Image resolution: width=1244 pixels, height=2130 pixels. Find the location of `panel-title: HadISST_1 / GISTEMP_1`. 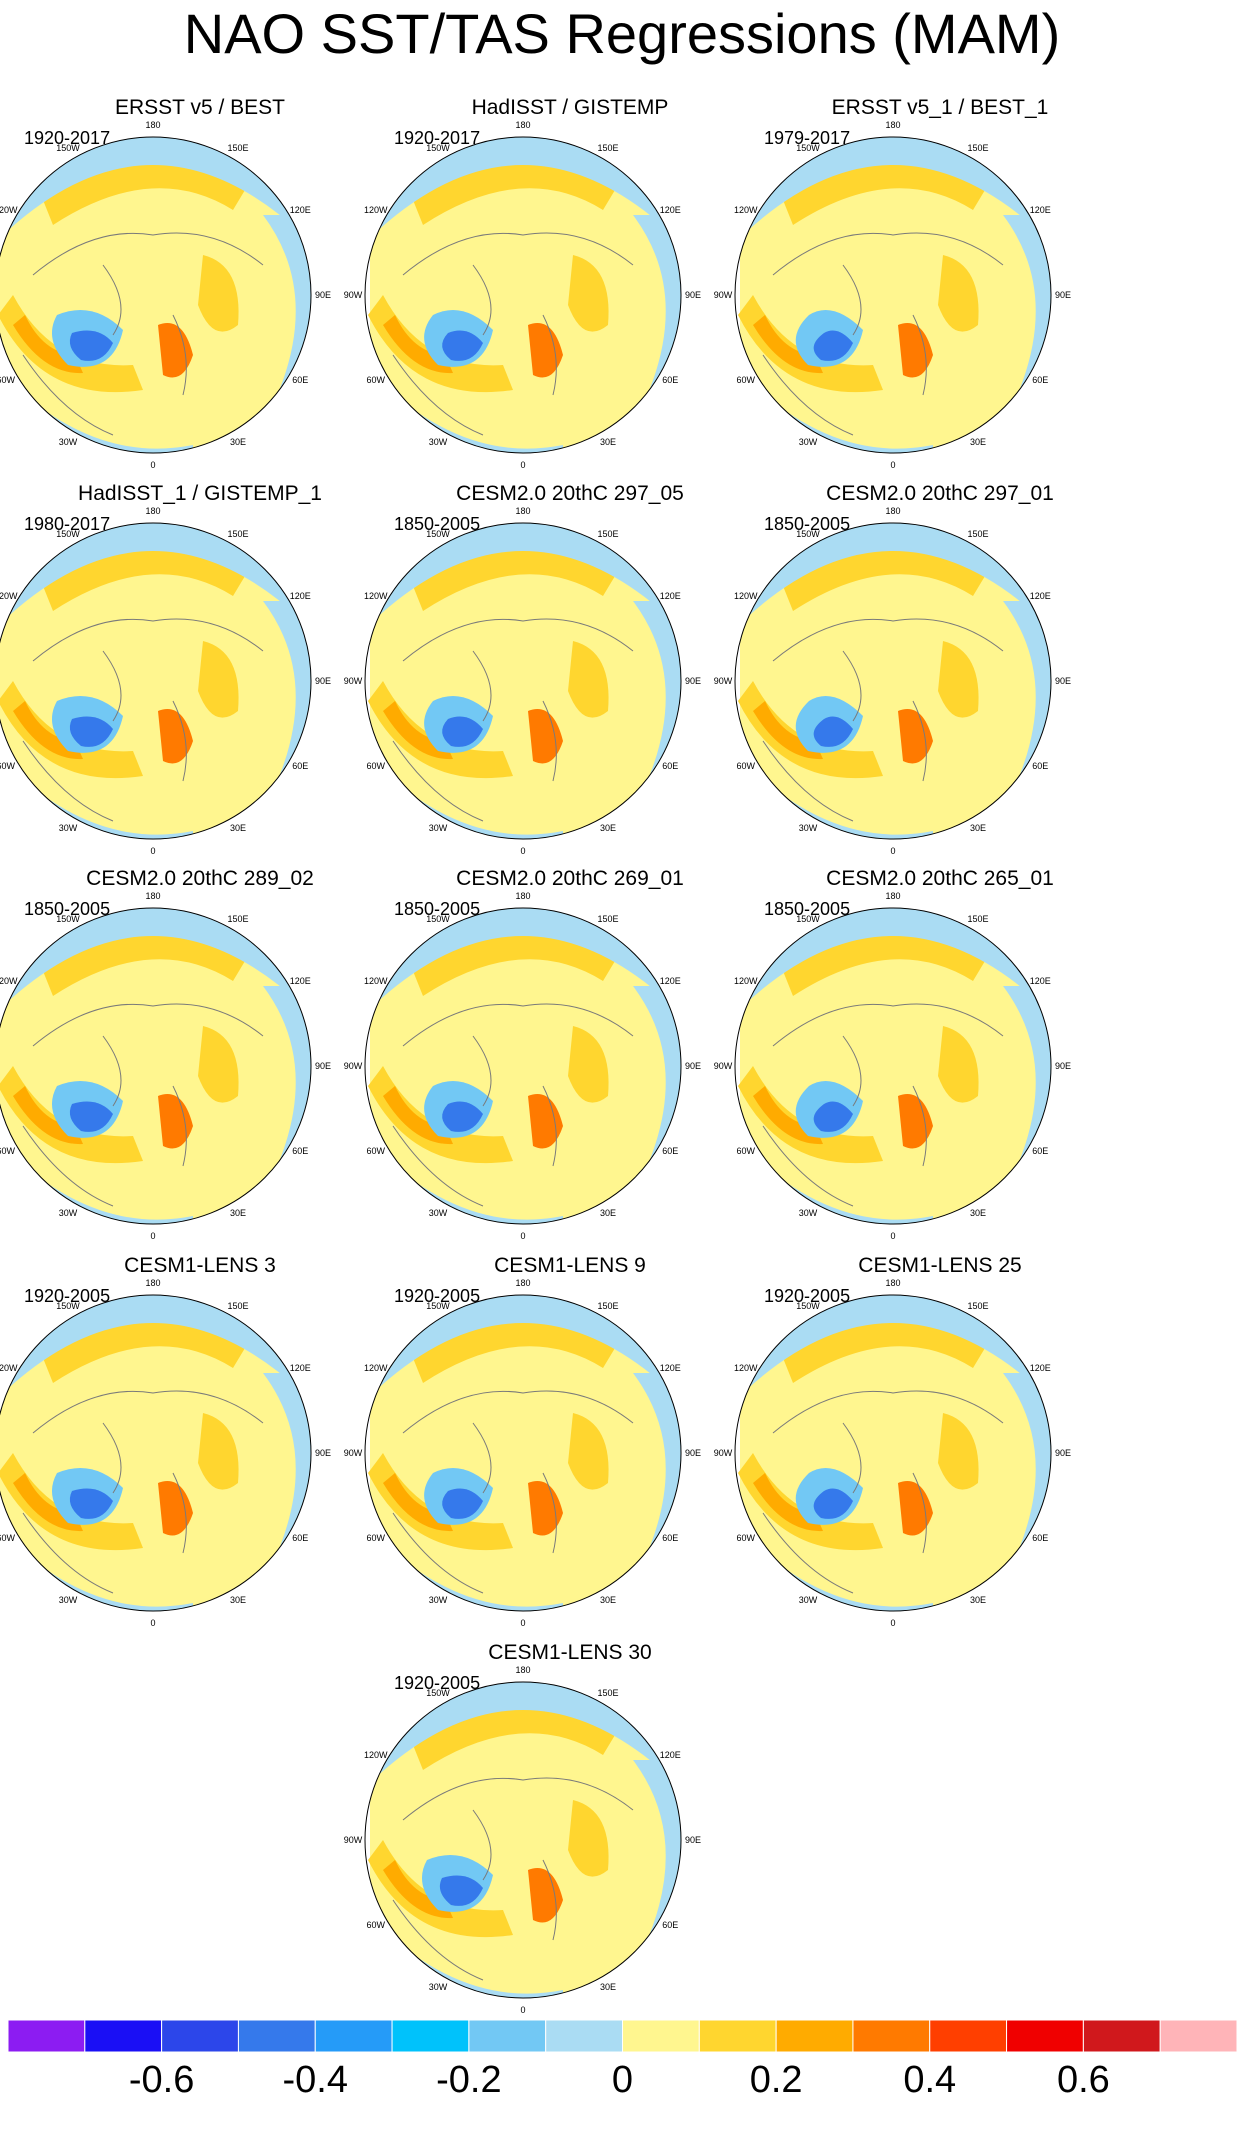

panel-title: HadISST_1 / GISTEMP_1 is located at coordinates (200, 493).